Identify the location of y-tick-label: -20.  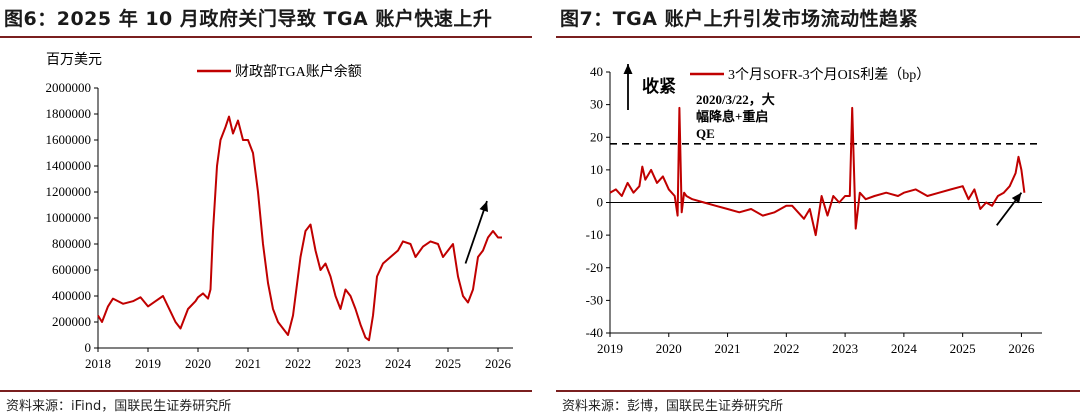
(594, 267).